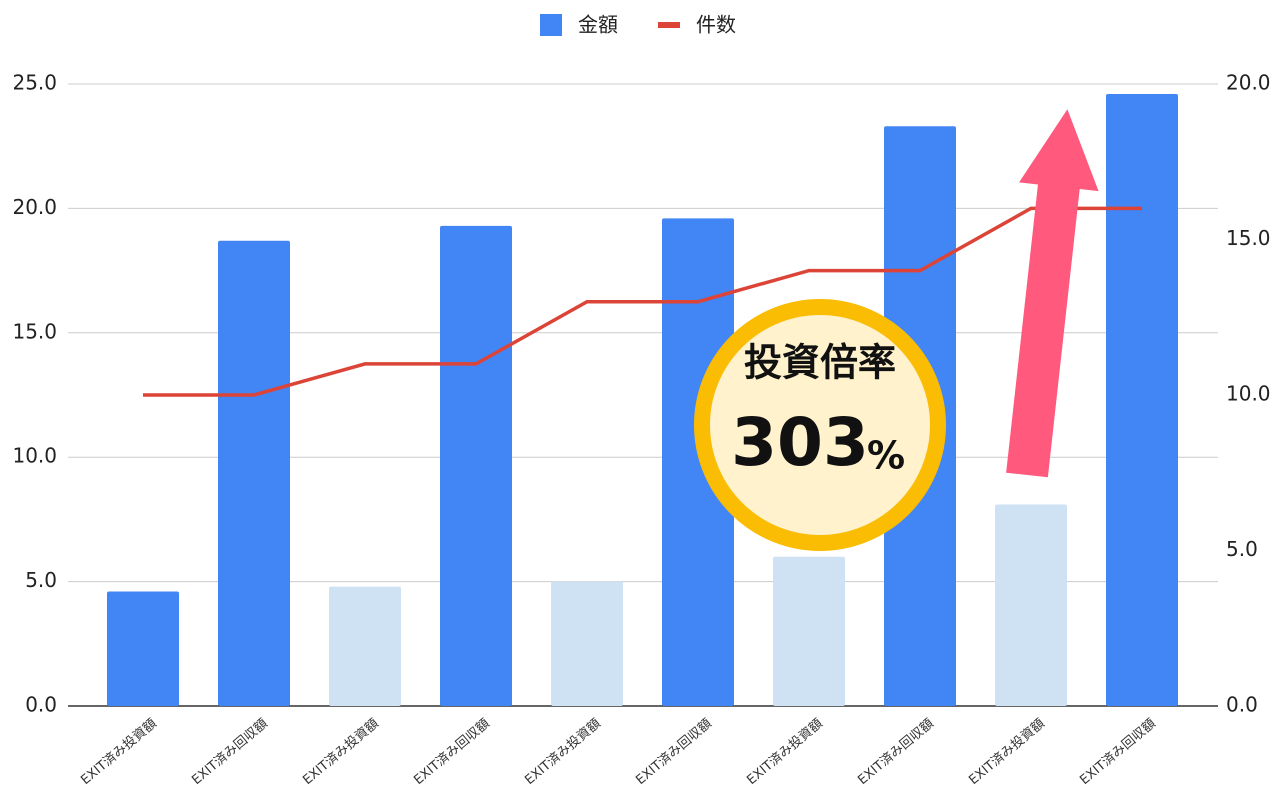 This screenshot has width=1273, height=802. I want to click on legend-swatch, so click(551, 25).